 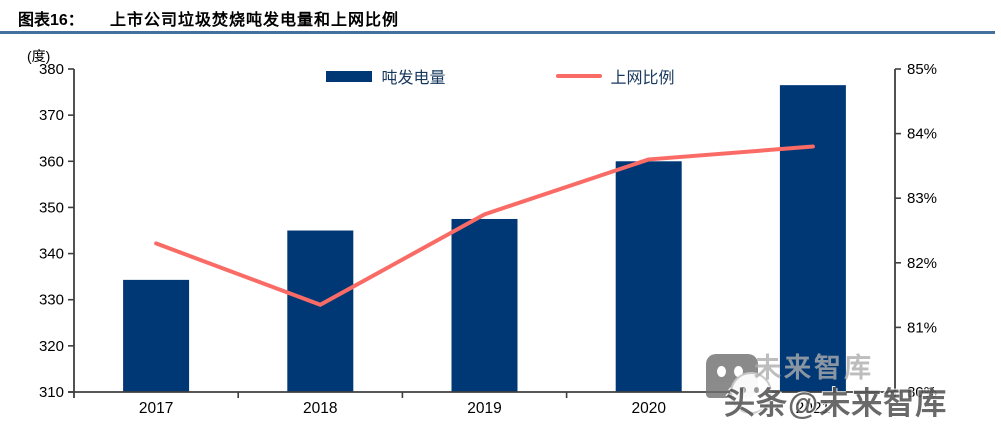 What do you see at coordinates (156, 335) in the screenshot?
I see `bar-2017` at bounding box center [156, 335].